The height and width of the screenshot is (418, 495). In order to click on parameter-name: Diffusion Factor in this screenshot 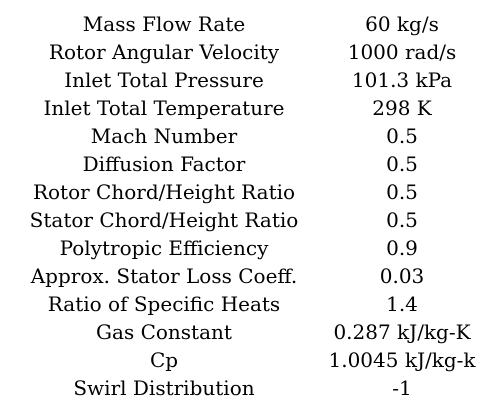, I will do `click(164, 164)`.